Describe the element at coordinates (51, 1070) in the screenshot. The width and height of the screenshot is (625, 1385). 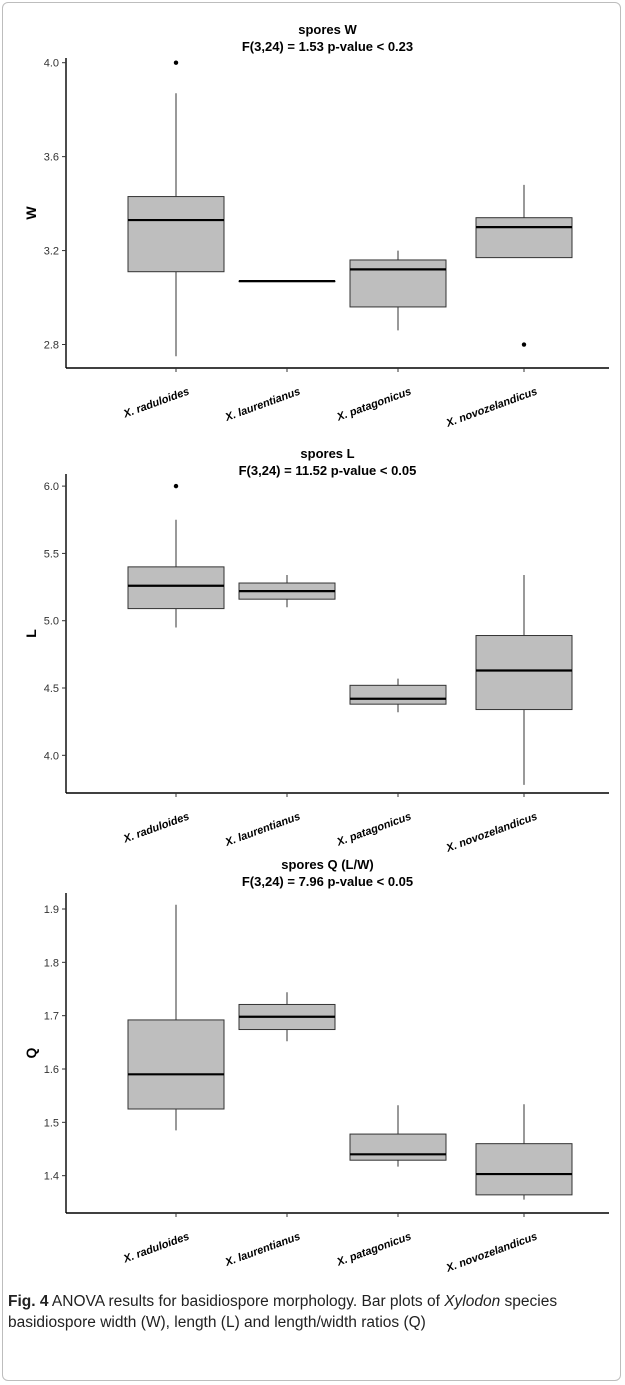
I see `y-tick-label: 1.6` at that location.